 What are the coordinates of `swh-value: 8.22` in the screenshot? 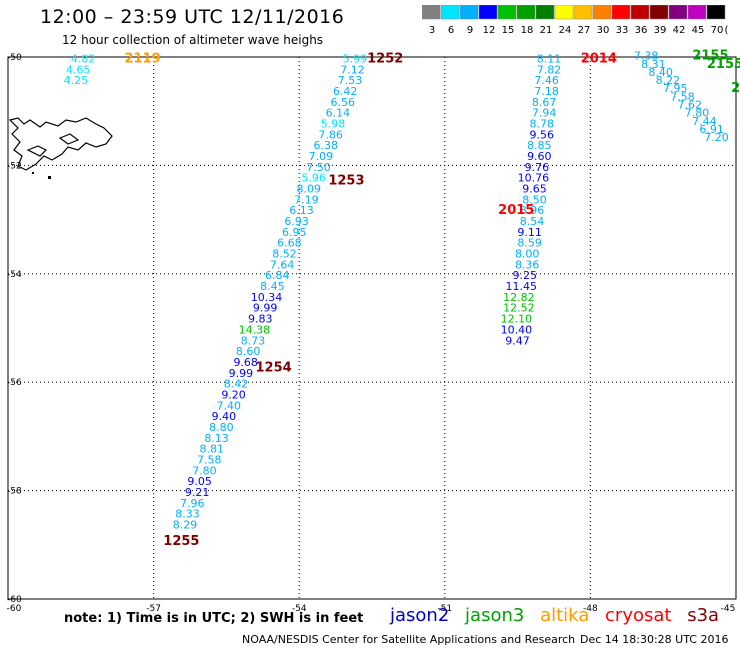 It's located at (668, 80).